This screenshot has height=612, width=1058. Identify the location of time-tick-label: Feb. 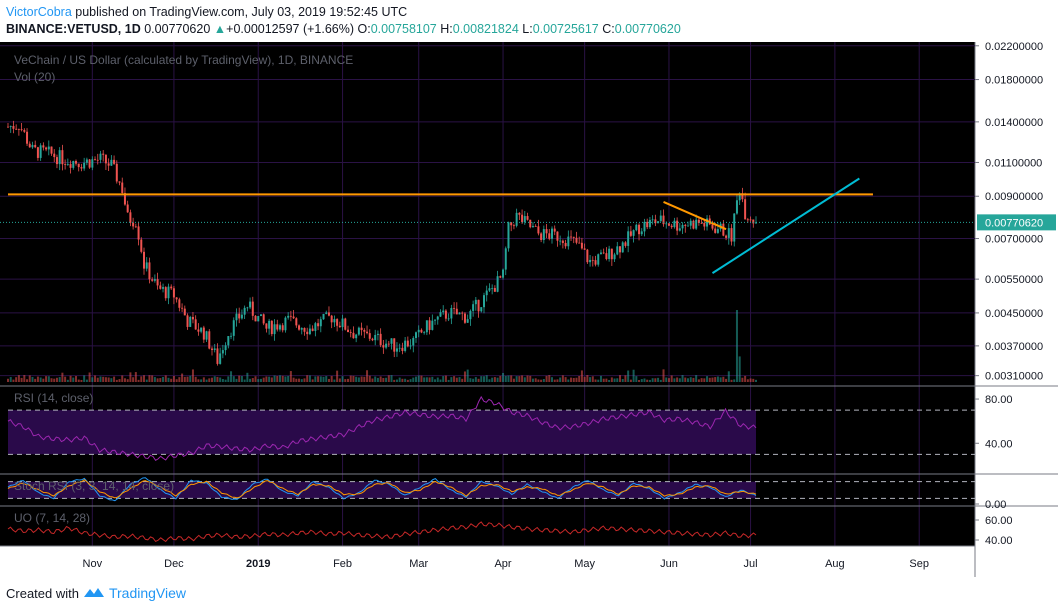
(342, 564).